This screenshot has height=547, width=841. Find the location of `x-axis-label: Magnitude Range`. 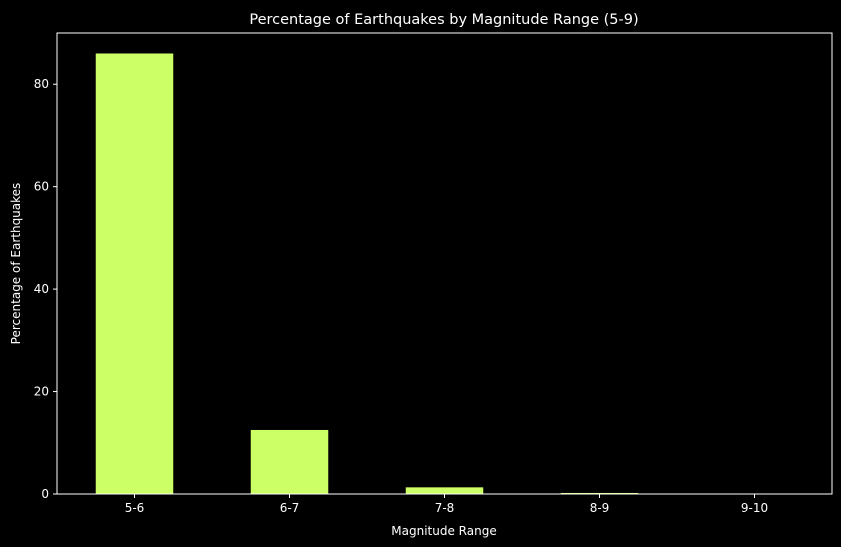

x-axis-label: Magnitude Range is located at coordinates (443, 531).